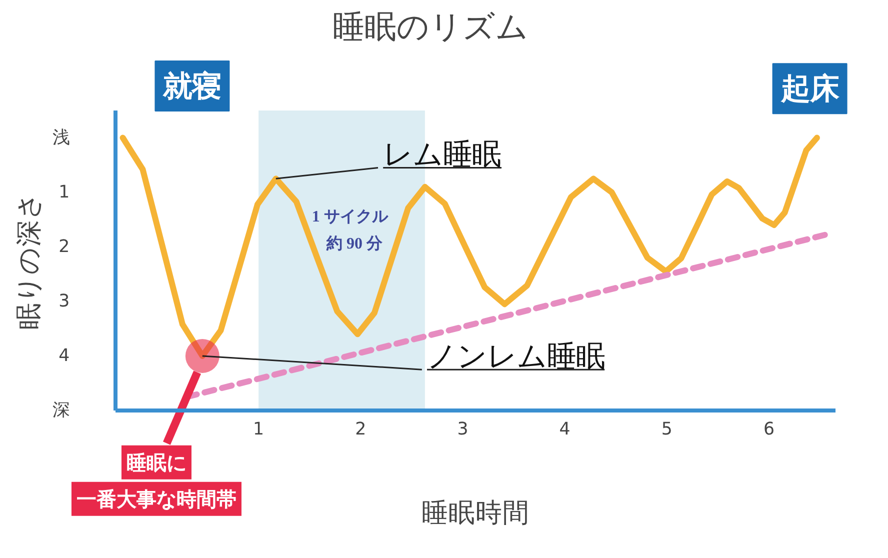 The width and height of the screenshot is (888, 558). Describe the element at coordinates (476, 513) in the screenshot. I see `x-axis-title: 睡眠時間` at that location.